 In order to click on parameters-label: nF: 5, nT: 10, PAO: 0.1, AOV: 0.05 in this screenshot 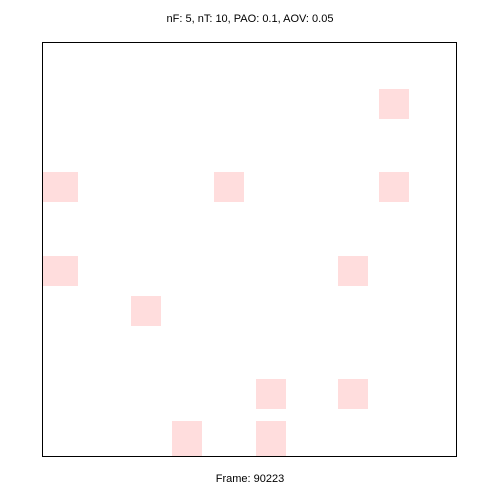, I will do `click(250, 19)`.